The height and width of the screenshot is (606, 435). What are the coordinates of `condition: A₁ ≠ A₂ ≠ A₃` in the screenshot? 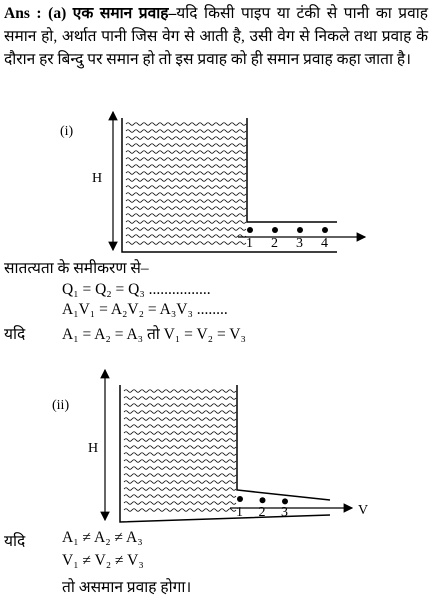 It's located at (102, 537).